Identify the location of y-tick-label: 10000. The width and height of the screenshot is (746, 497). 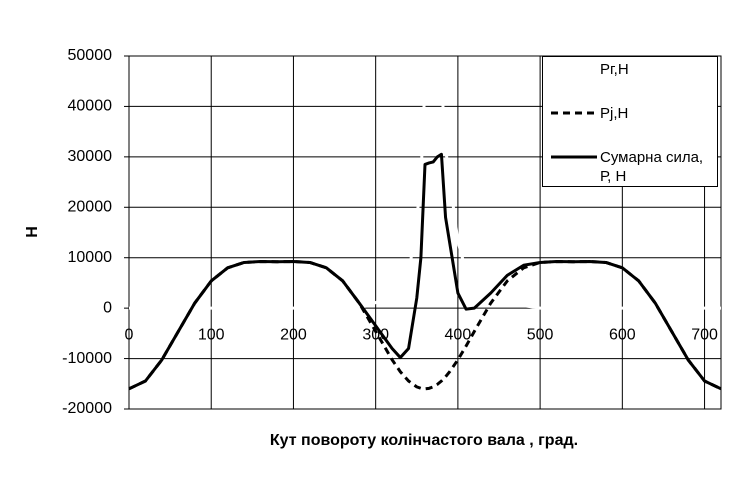
(90, 257).